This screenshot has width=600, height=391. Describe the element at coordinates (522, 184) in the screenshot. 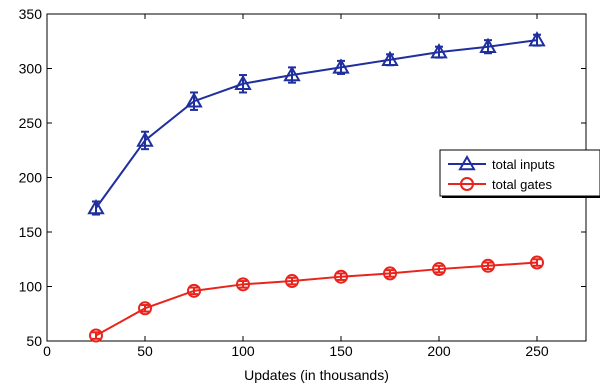

I see `legend-label-total-gates: total gates` at that location.